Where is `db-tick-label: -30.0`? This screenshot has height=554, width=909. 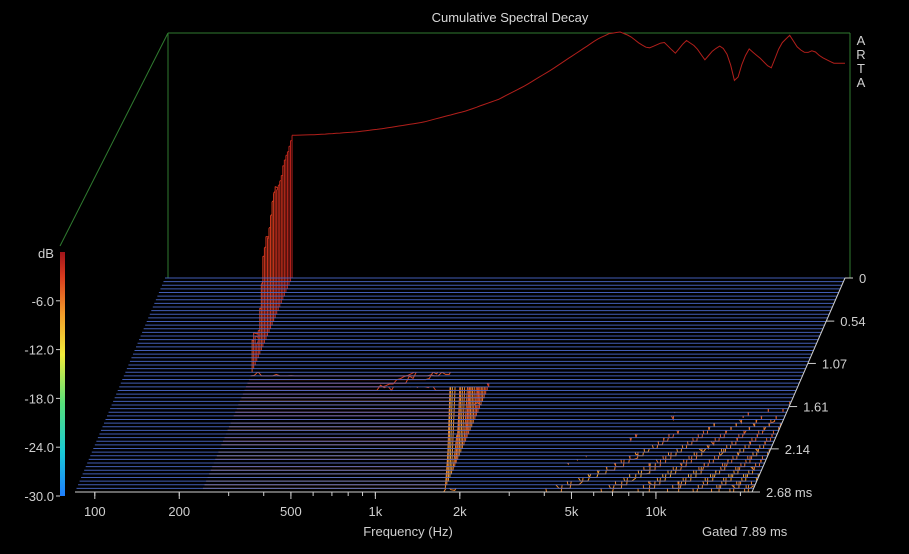
db-tick-label: -30.0 is located at coordinates (39, 496).